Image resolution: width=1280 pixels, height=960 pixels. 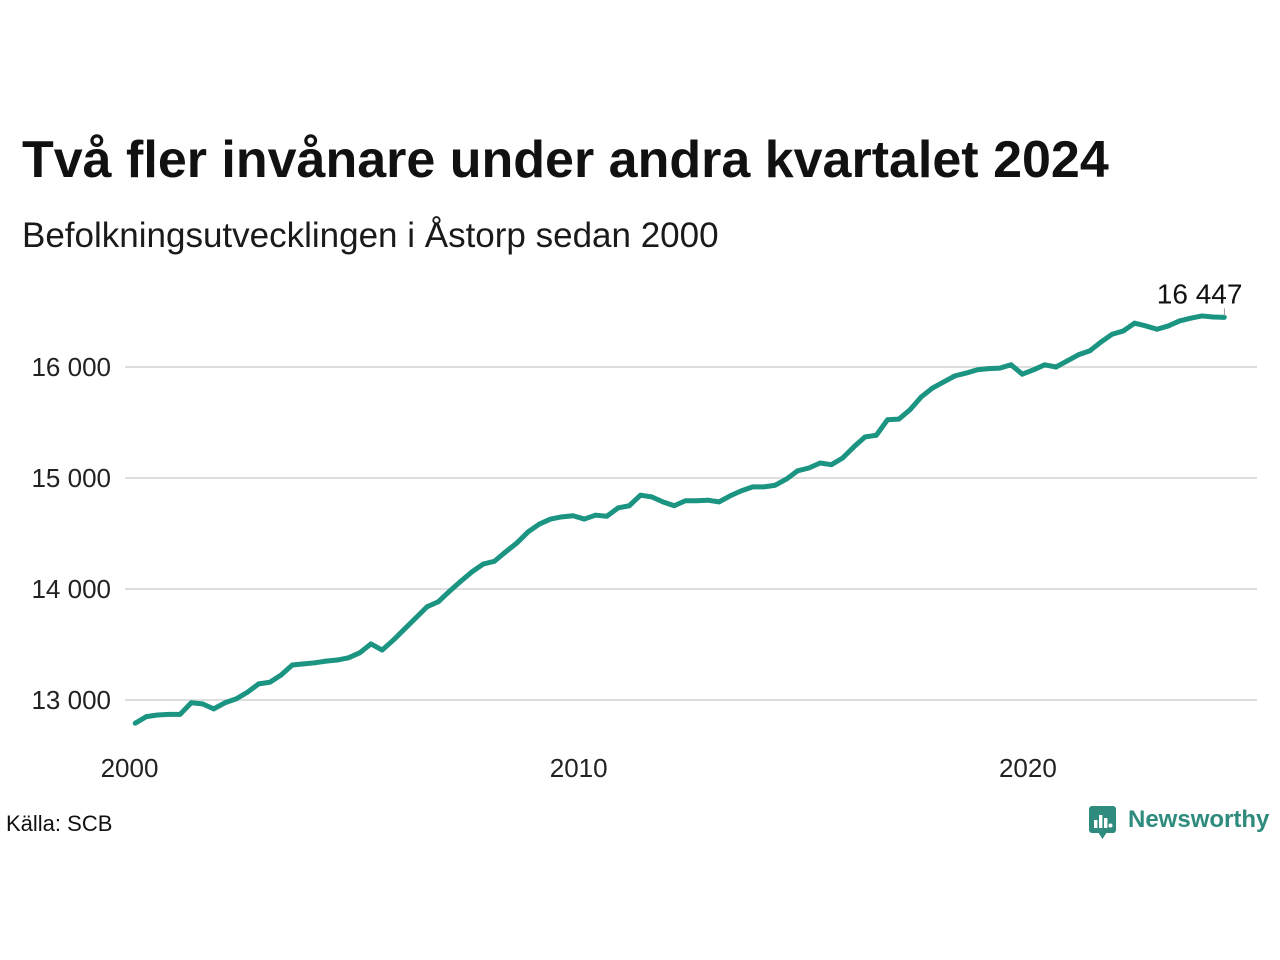 I want to click on y-axis-tick-labels: 13 000 14 000 15 000 16 000, so click(x=71, y=533).